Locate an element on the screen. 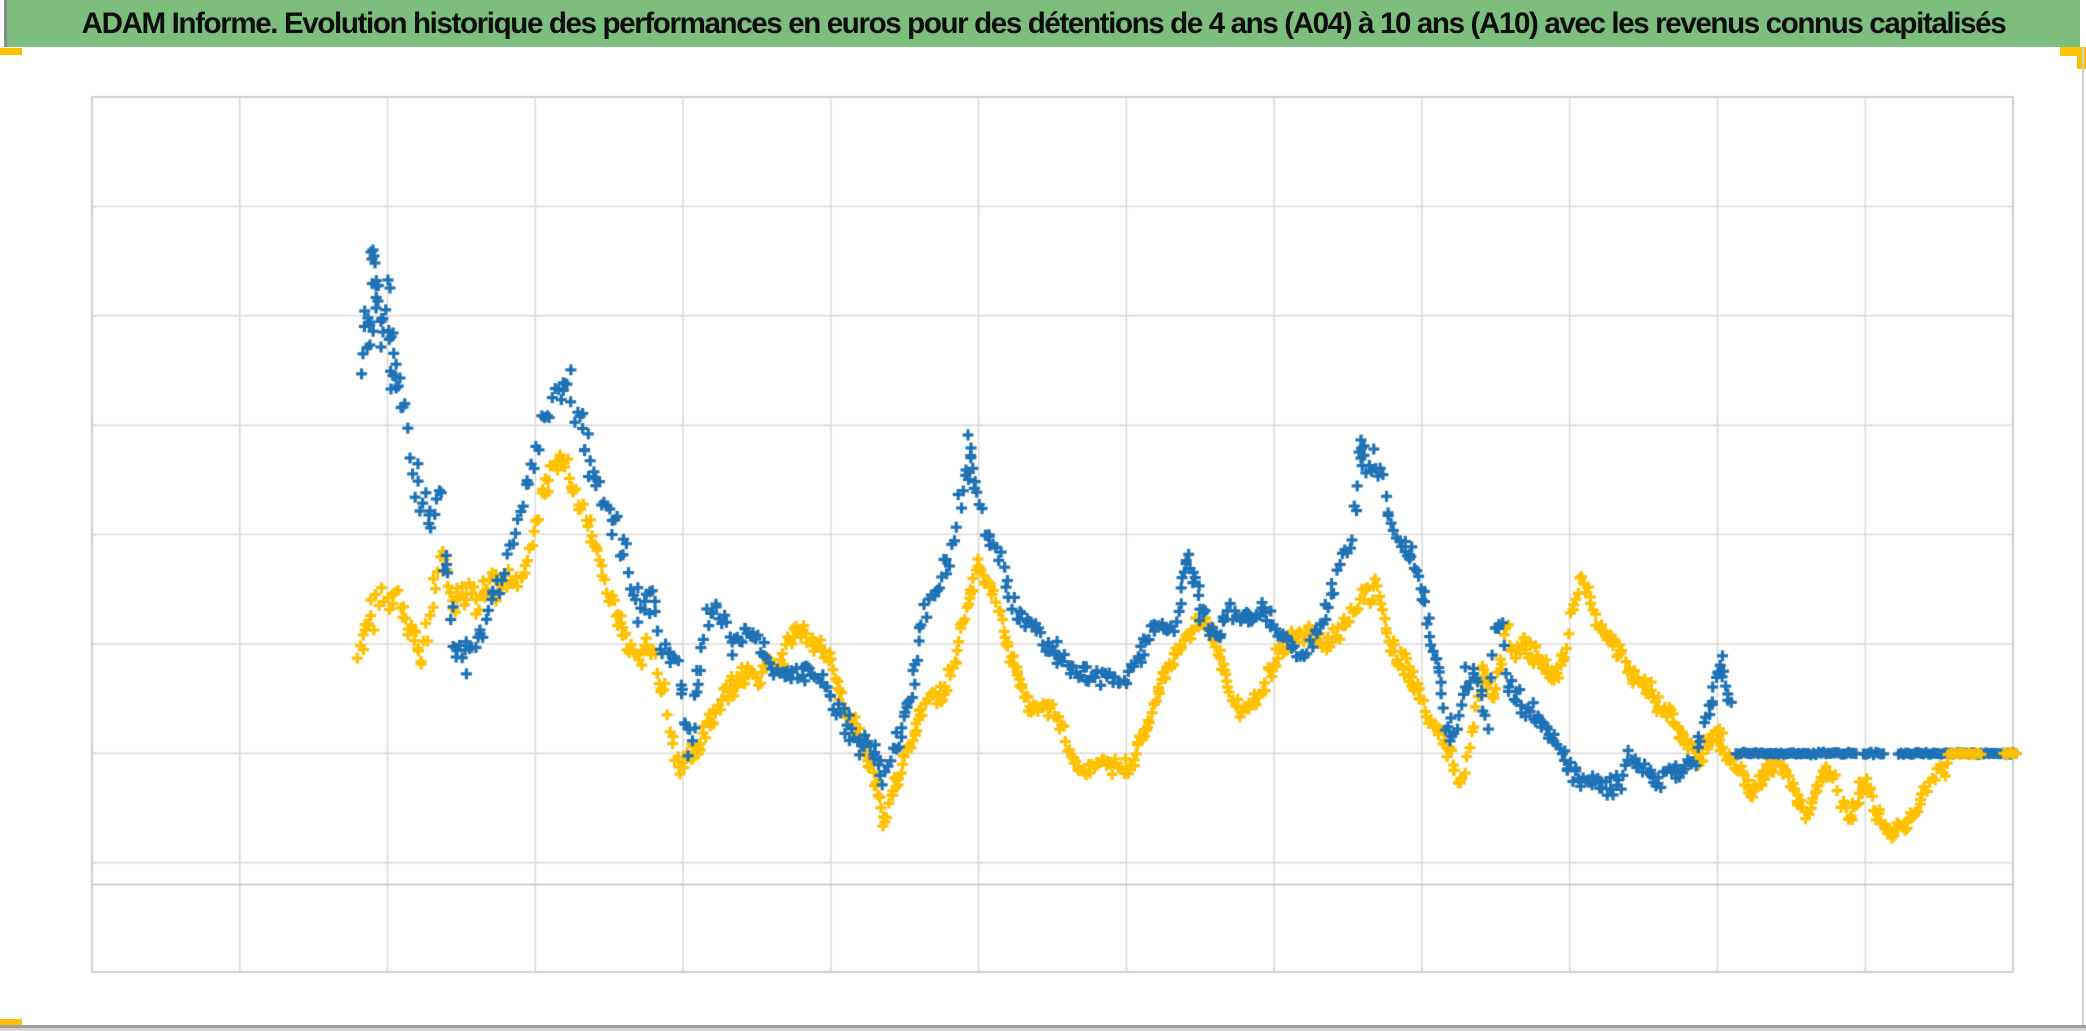  window-bottom-rule is located at coordinates (1043, 1026).